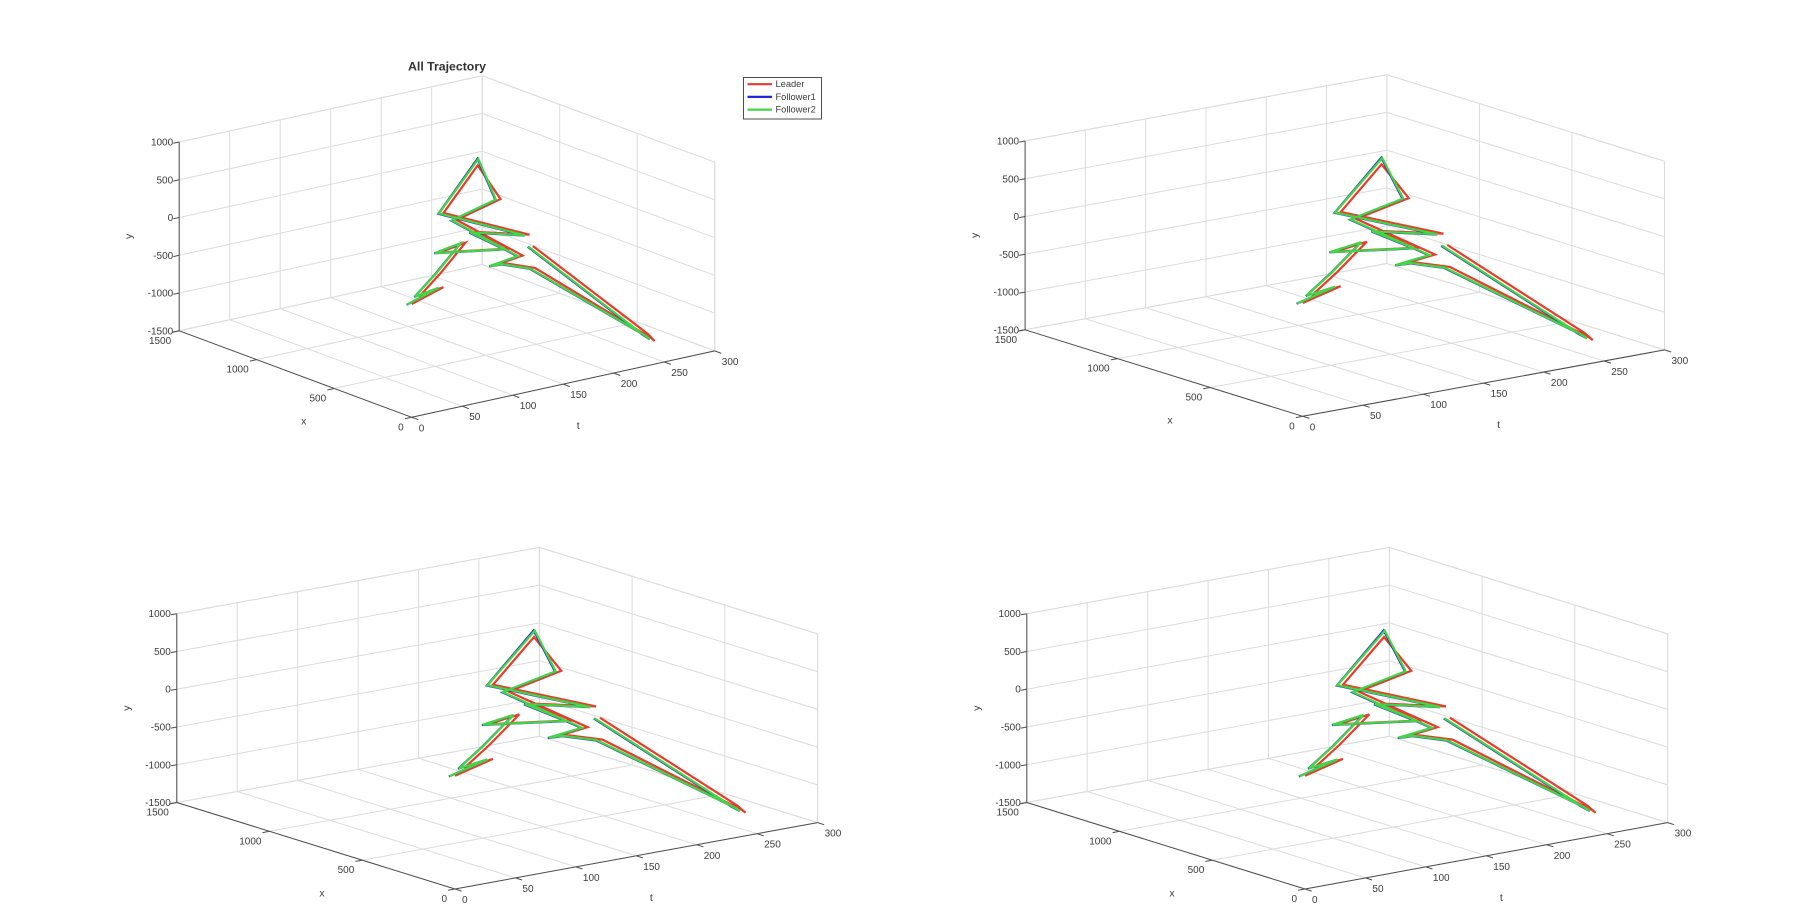 This screenshot has width=1806, height=920. I want to click on trajectories-top-left, so click(531, 249).